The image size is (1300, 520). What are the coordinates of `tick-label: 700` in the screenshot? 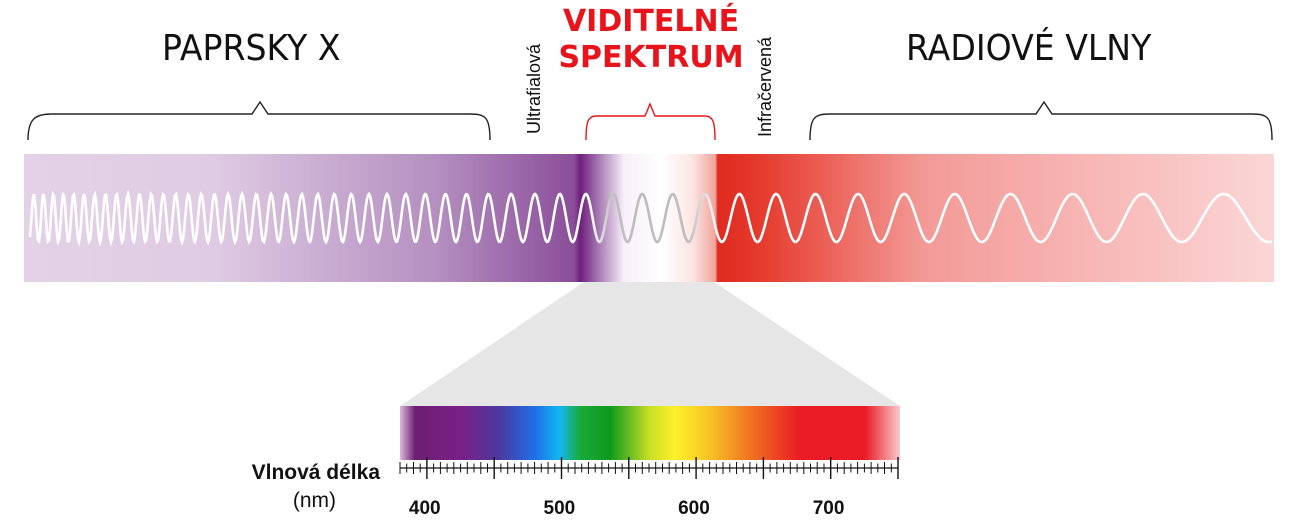 It's located at (828, 508).